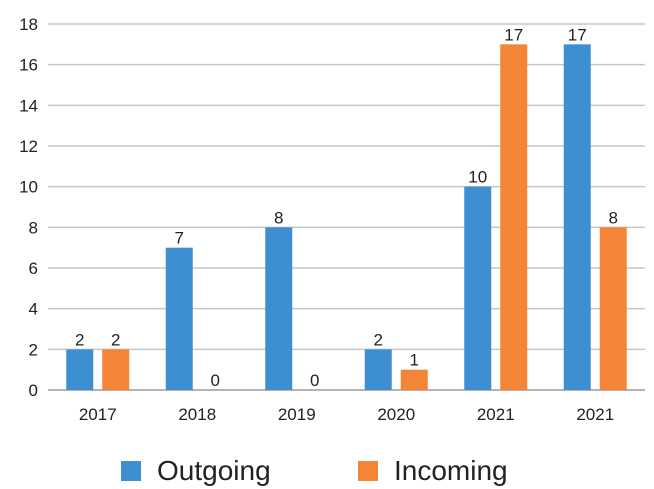  Describe the element at coordinates (33, 349) in the screenshot. I see `y-tick-label: 2` at that location.